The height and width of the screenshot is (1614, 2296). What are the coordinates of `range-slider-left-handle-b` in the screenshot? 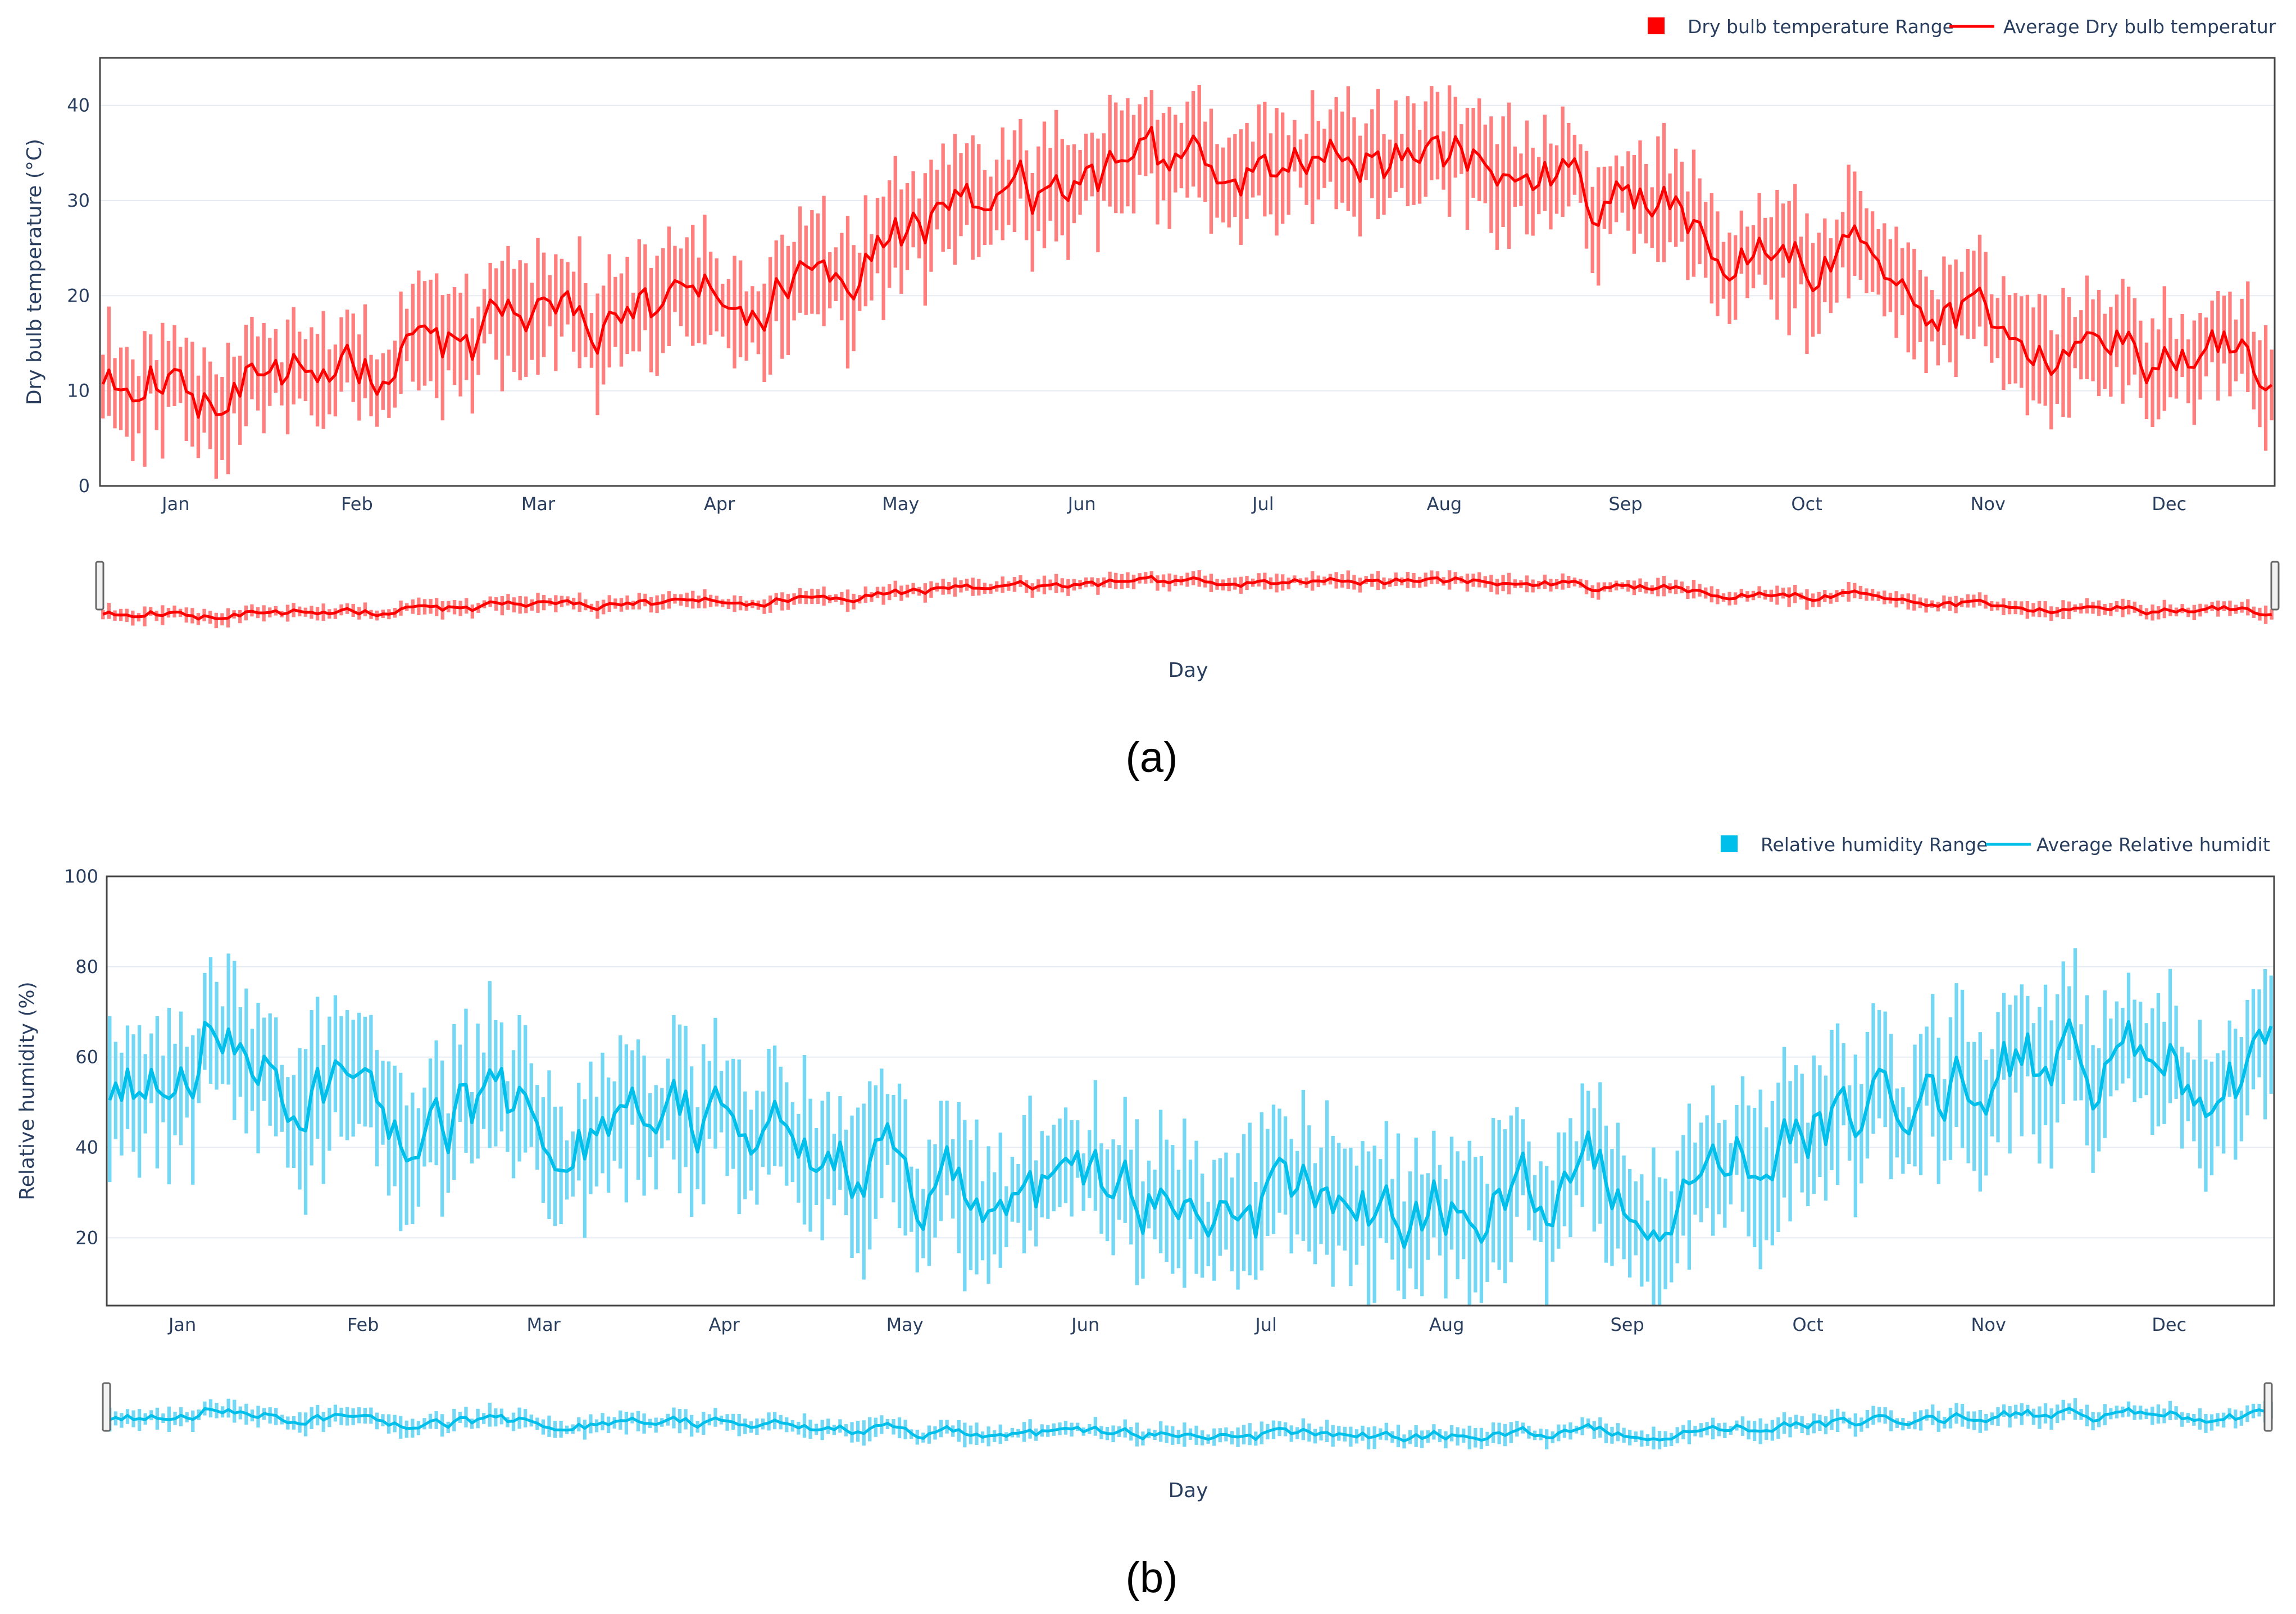 It's located at (106, 1407).